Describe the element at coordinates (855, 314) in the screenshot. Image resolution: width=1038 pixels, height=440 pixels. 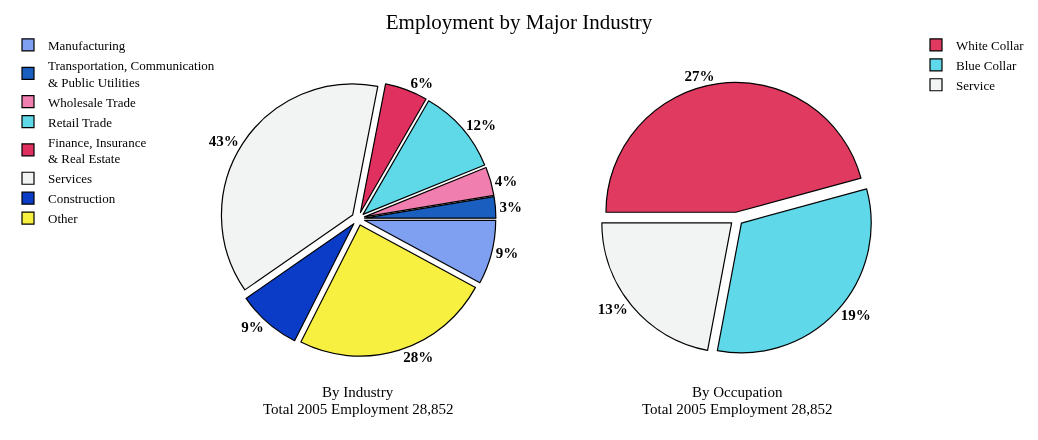
I see `data-label: 19%` at that location.